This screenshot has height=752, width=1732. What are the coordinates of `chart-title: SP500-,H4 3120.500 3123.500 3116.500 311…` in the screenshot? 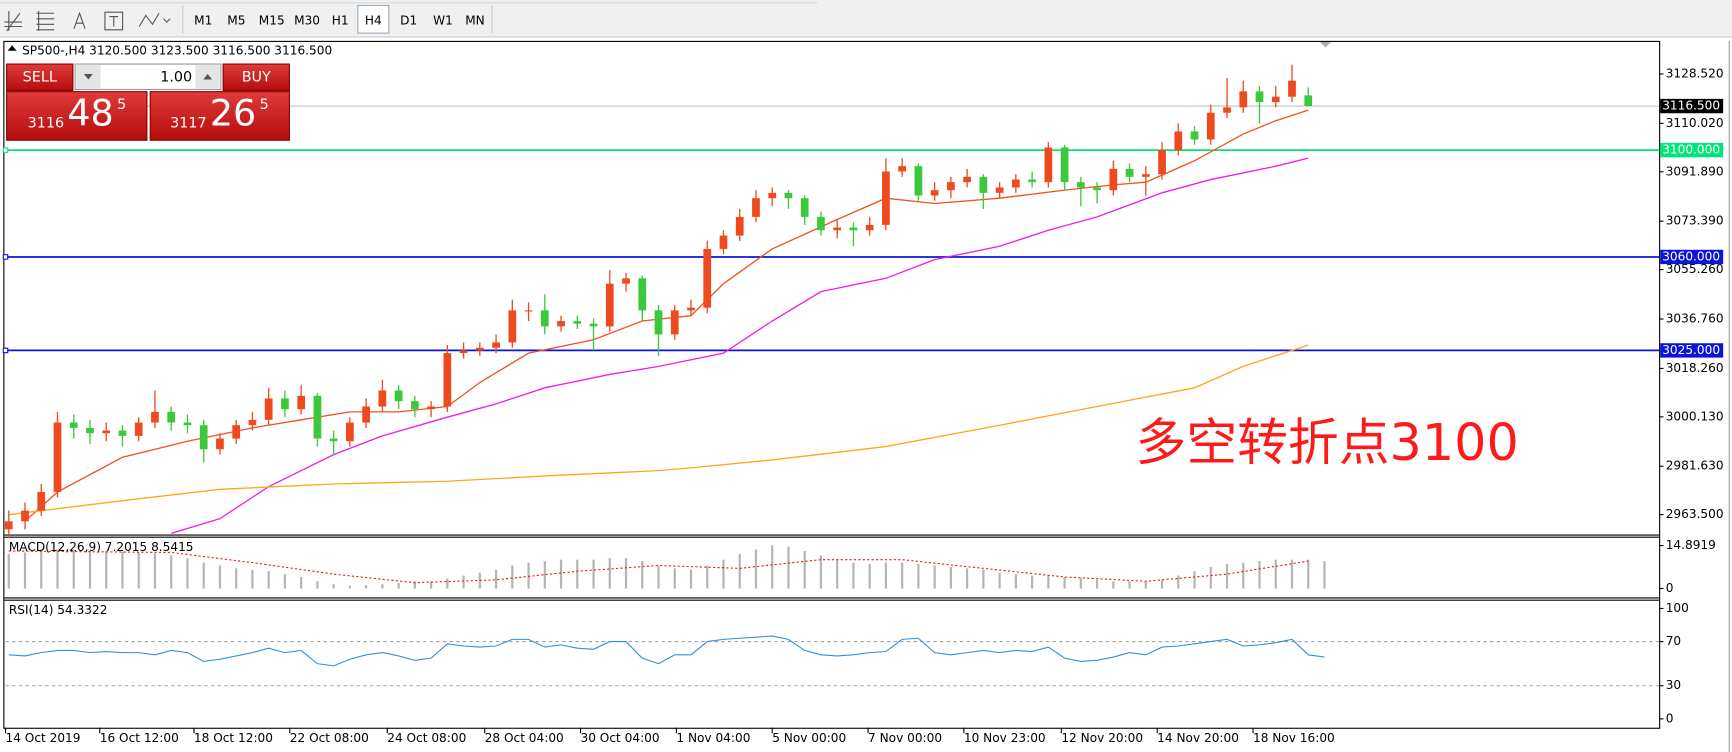 It's located at (177, 50).